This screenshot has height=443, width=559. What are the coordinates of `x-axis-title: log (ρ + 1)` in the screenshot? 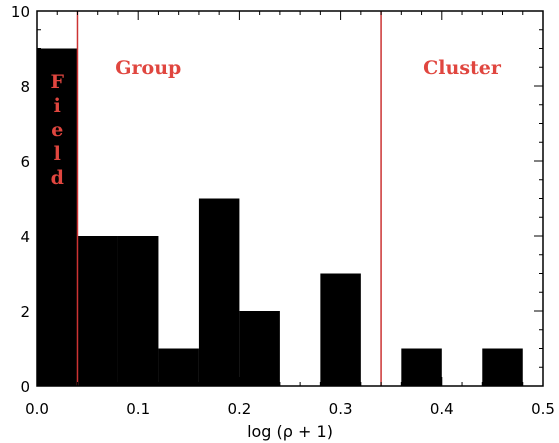 It's located at (290, 431).